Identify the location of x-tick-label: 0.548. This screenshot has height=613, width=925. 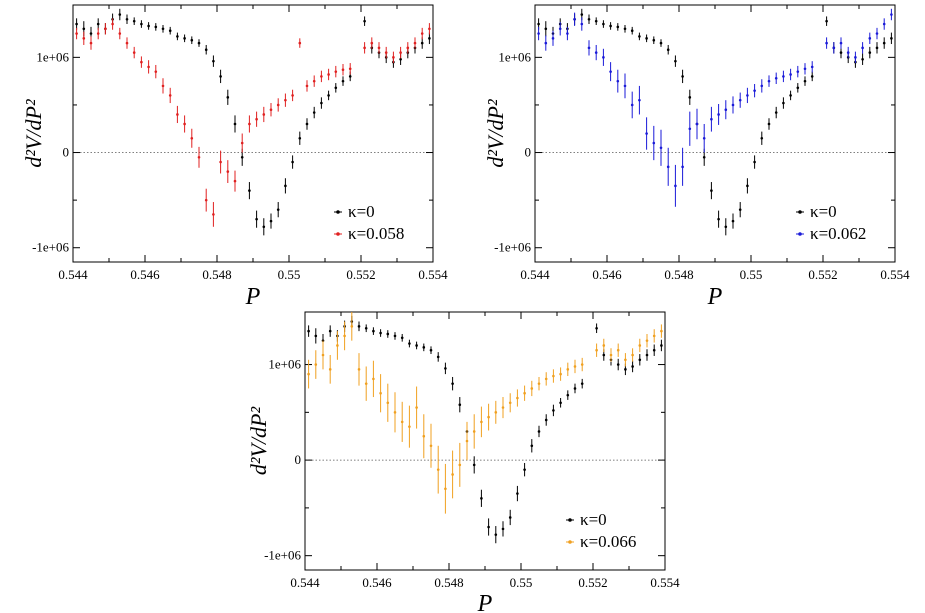
(678, 274).